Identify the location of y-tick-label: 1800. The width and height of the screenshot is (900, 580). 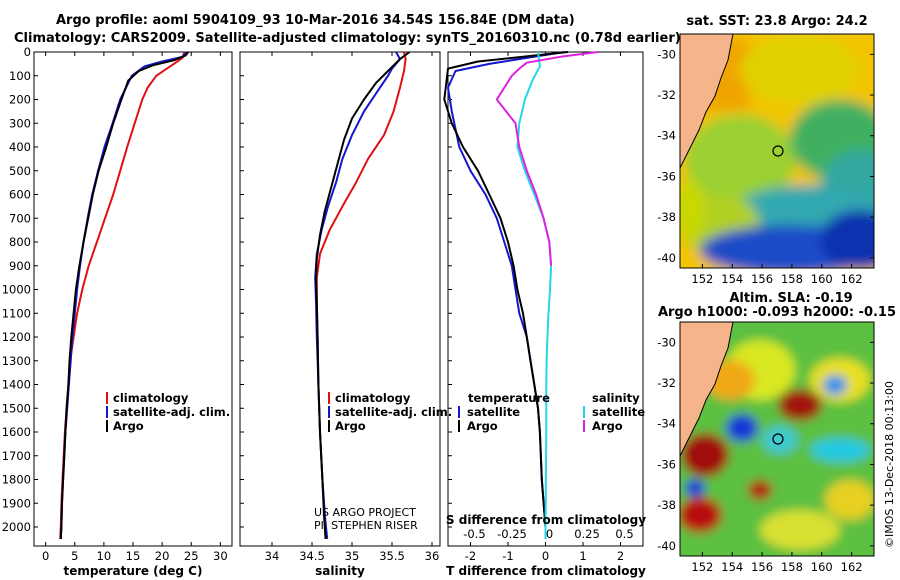
(16, 480).